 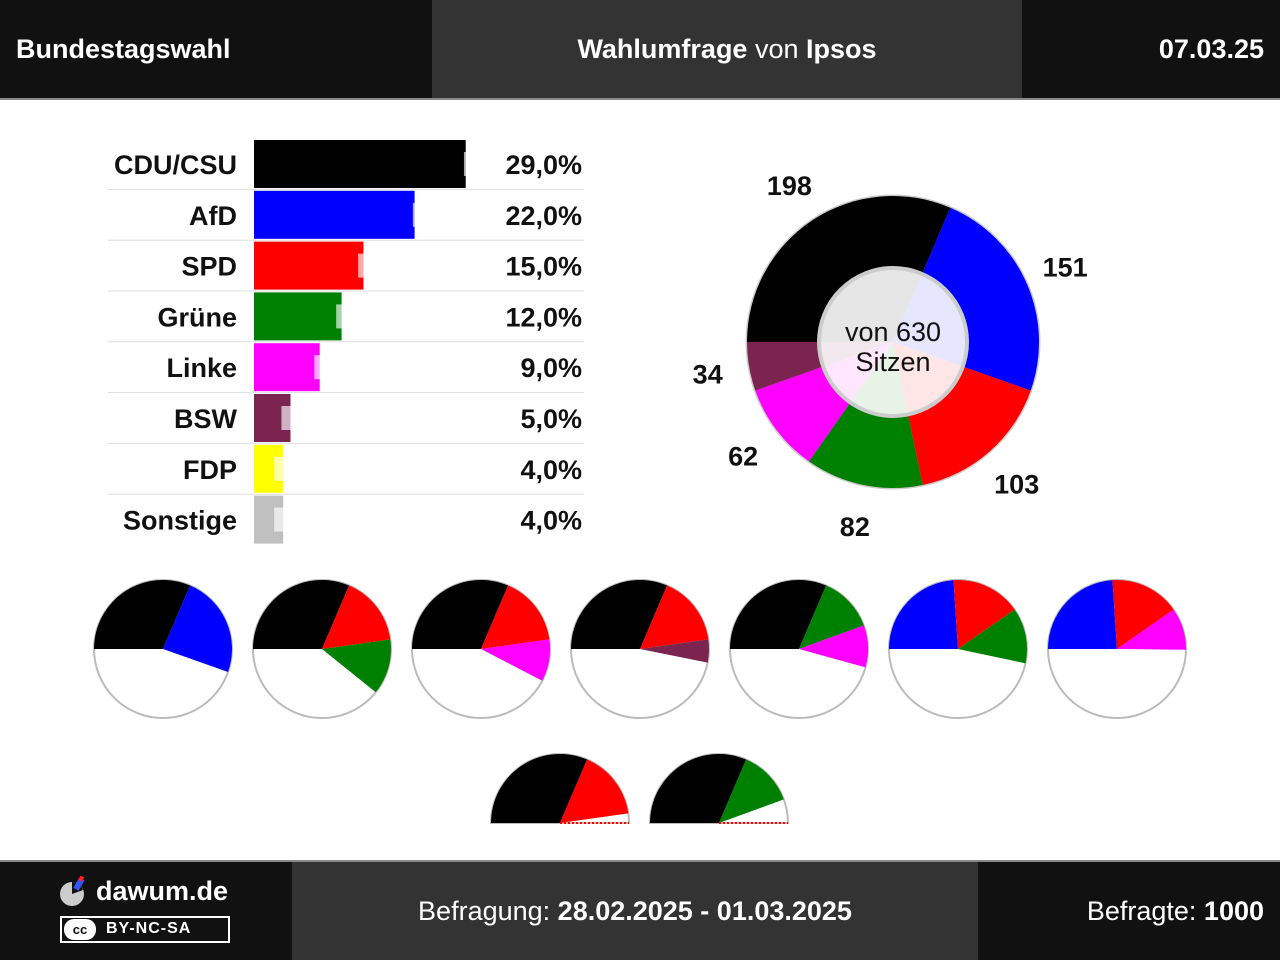 What do you see at coordinates (309, 265) in the screenshot?
I see `bar-spd` at bounding box center [309, 265].